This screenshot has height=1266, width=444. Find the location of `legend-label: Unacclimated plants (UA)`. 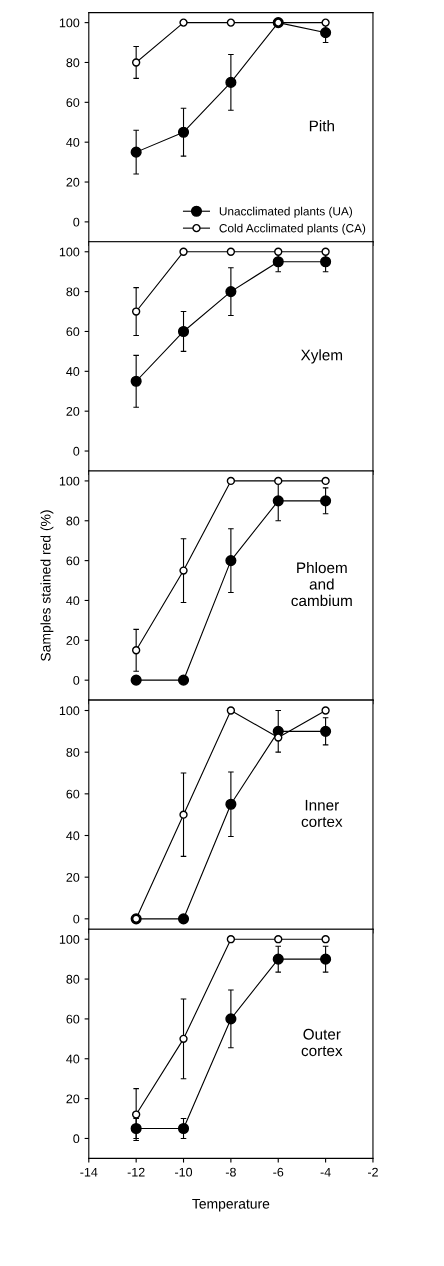

legend-label: Unacclimated plants (UA) is located at coordinates (286, 212).